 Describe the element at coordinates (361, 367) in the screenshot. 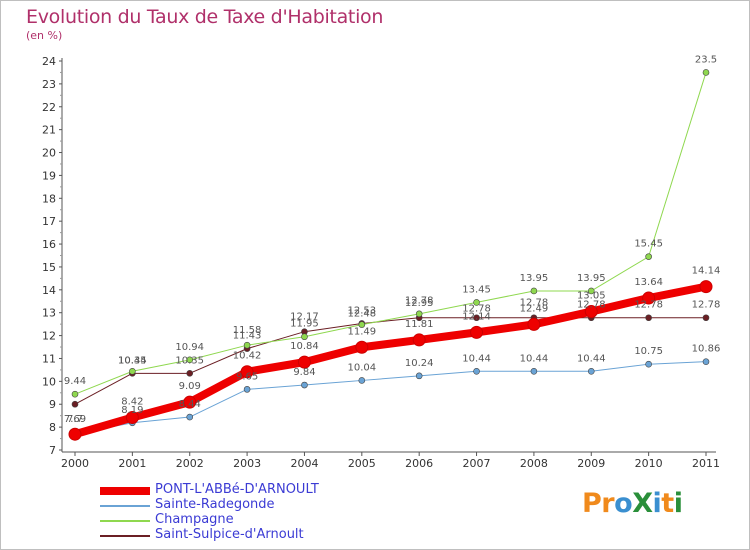

I see `data-label: 10.04` at that location.